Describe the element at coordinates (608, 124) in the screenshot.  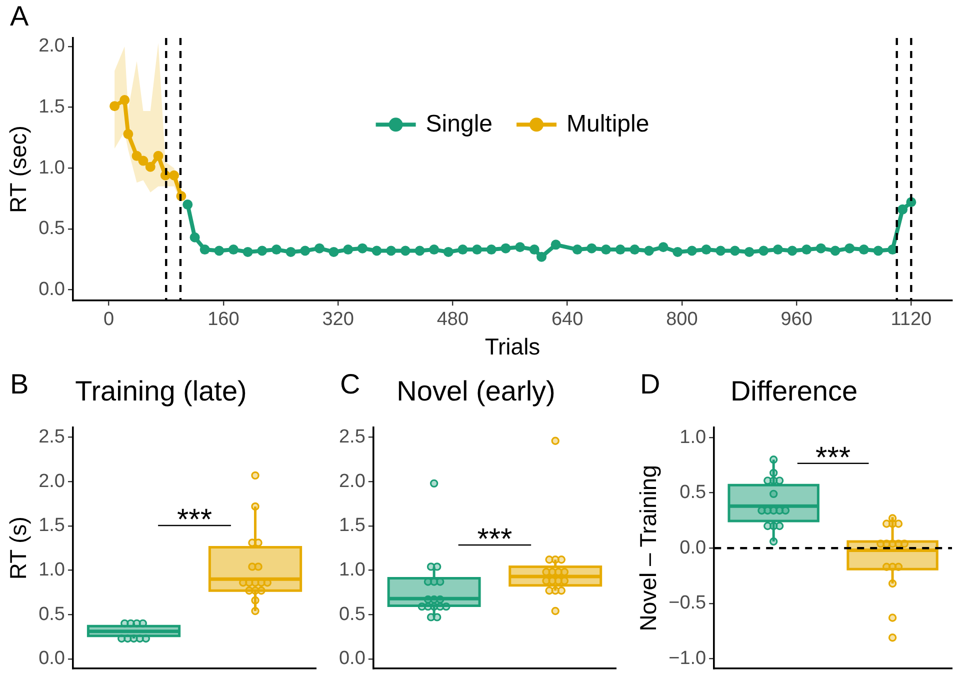
I see `legend-label: Multiple` at that location.